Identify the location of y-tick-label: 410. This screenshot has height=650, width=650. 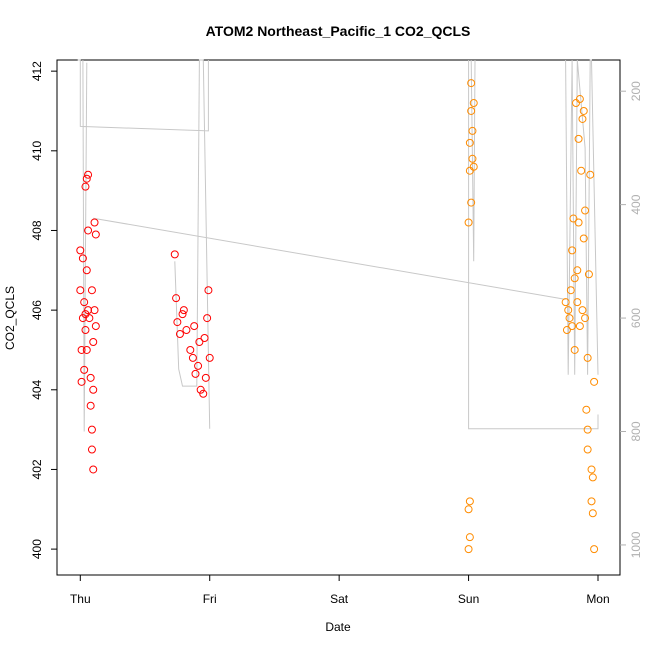
(37, 150).